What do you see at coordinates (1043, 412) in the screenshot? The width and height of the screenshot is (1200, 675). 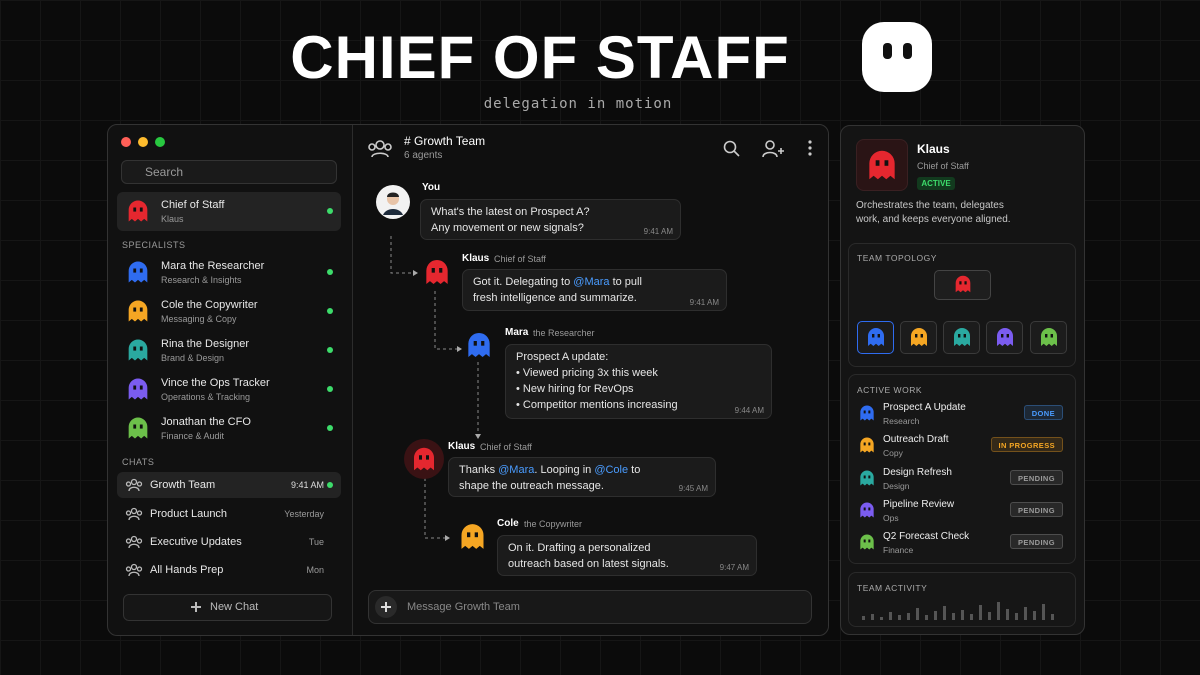 I see `task-status: DONE` at bounding box center [1043, 412].